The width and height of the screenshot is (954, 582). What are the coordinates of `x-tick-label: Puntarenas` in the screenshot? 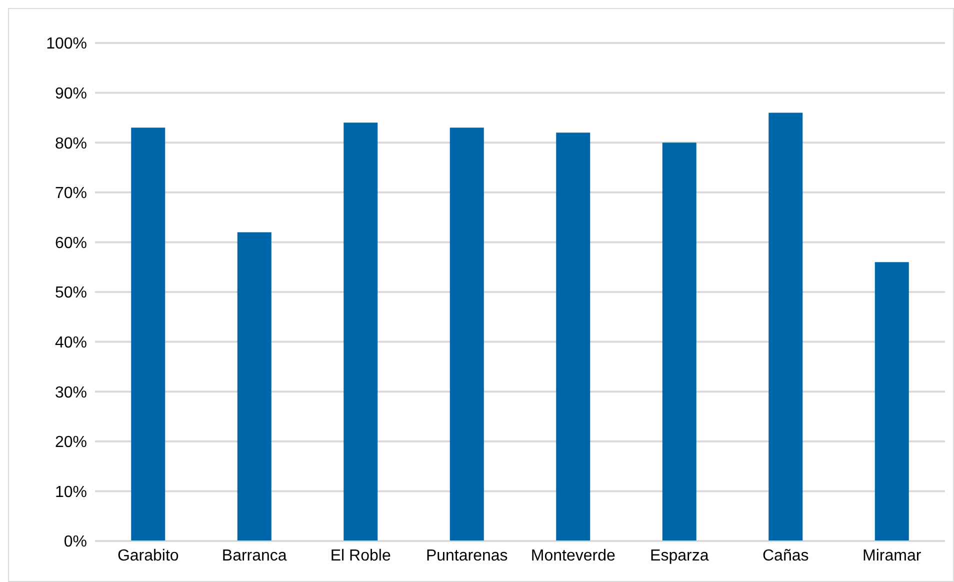 It's located at (467, 555).